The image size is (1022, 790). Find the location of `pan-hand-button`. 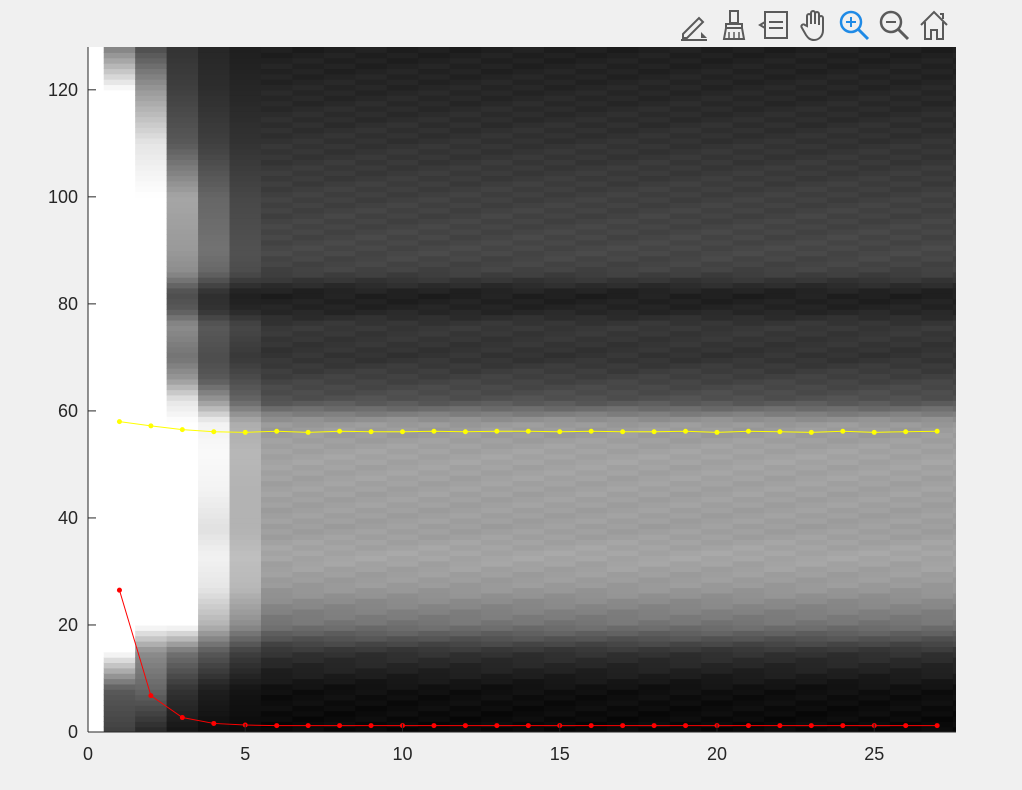

pan-hand-button is located at coordinates (814, 25).